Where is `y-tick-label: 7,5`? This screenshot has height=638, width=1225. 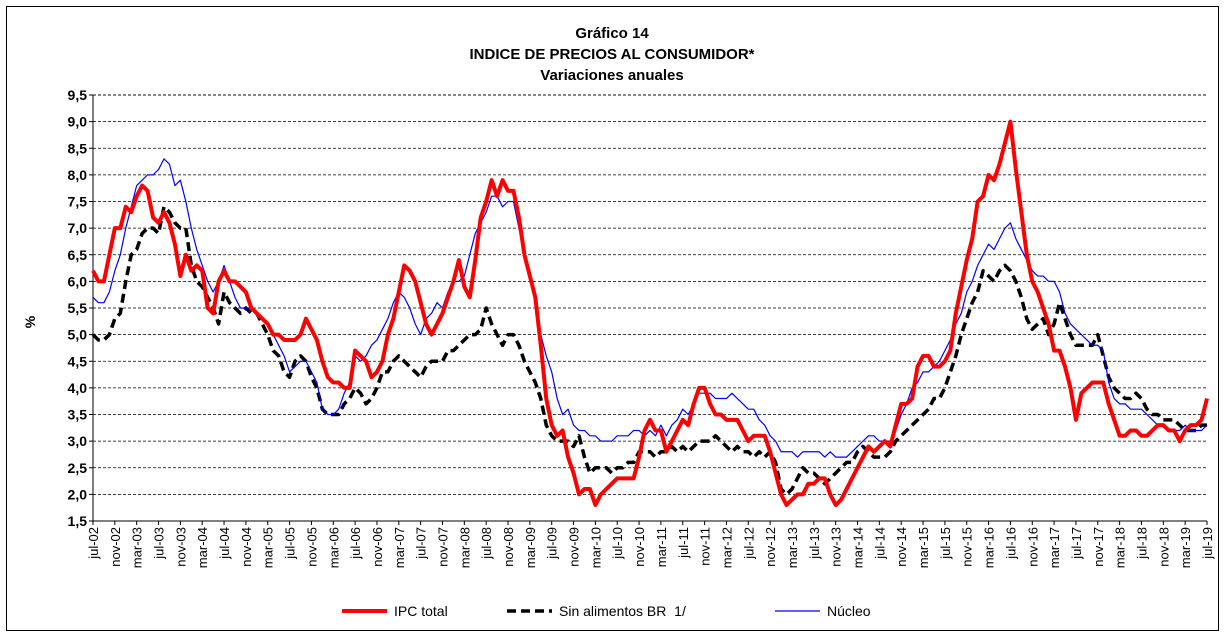 y-tick-label: 7,5 is located at coordinates (78, 202).